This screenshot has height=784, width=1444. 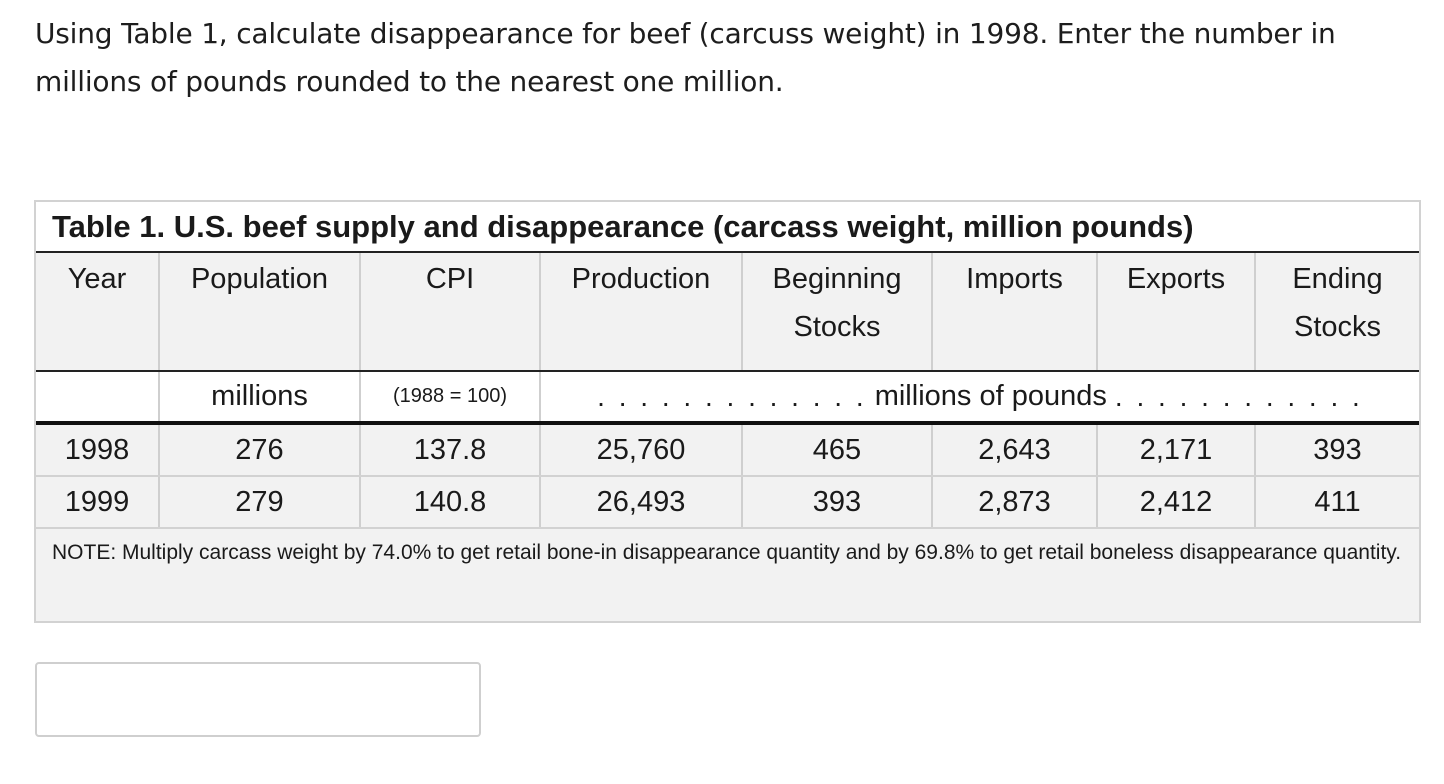 I want to click on header-beginning-stocks-label: Beginning Stocks, so click(x=837, y=303).